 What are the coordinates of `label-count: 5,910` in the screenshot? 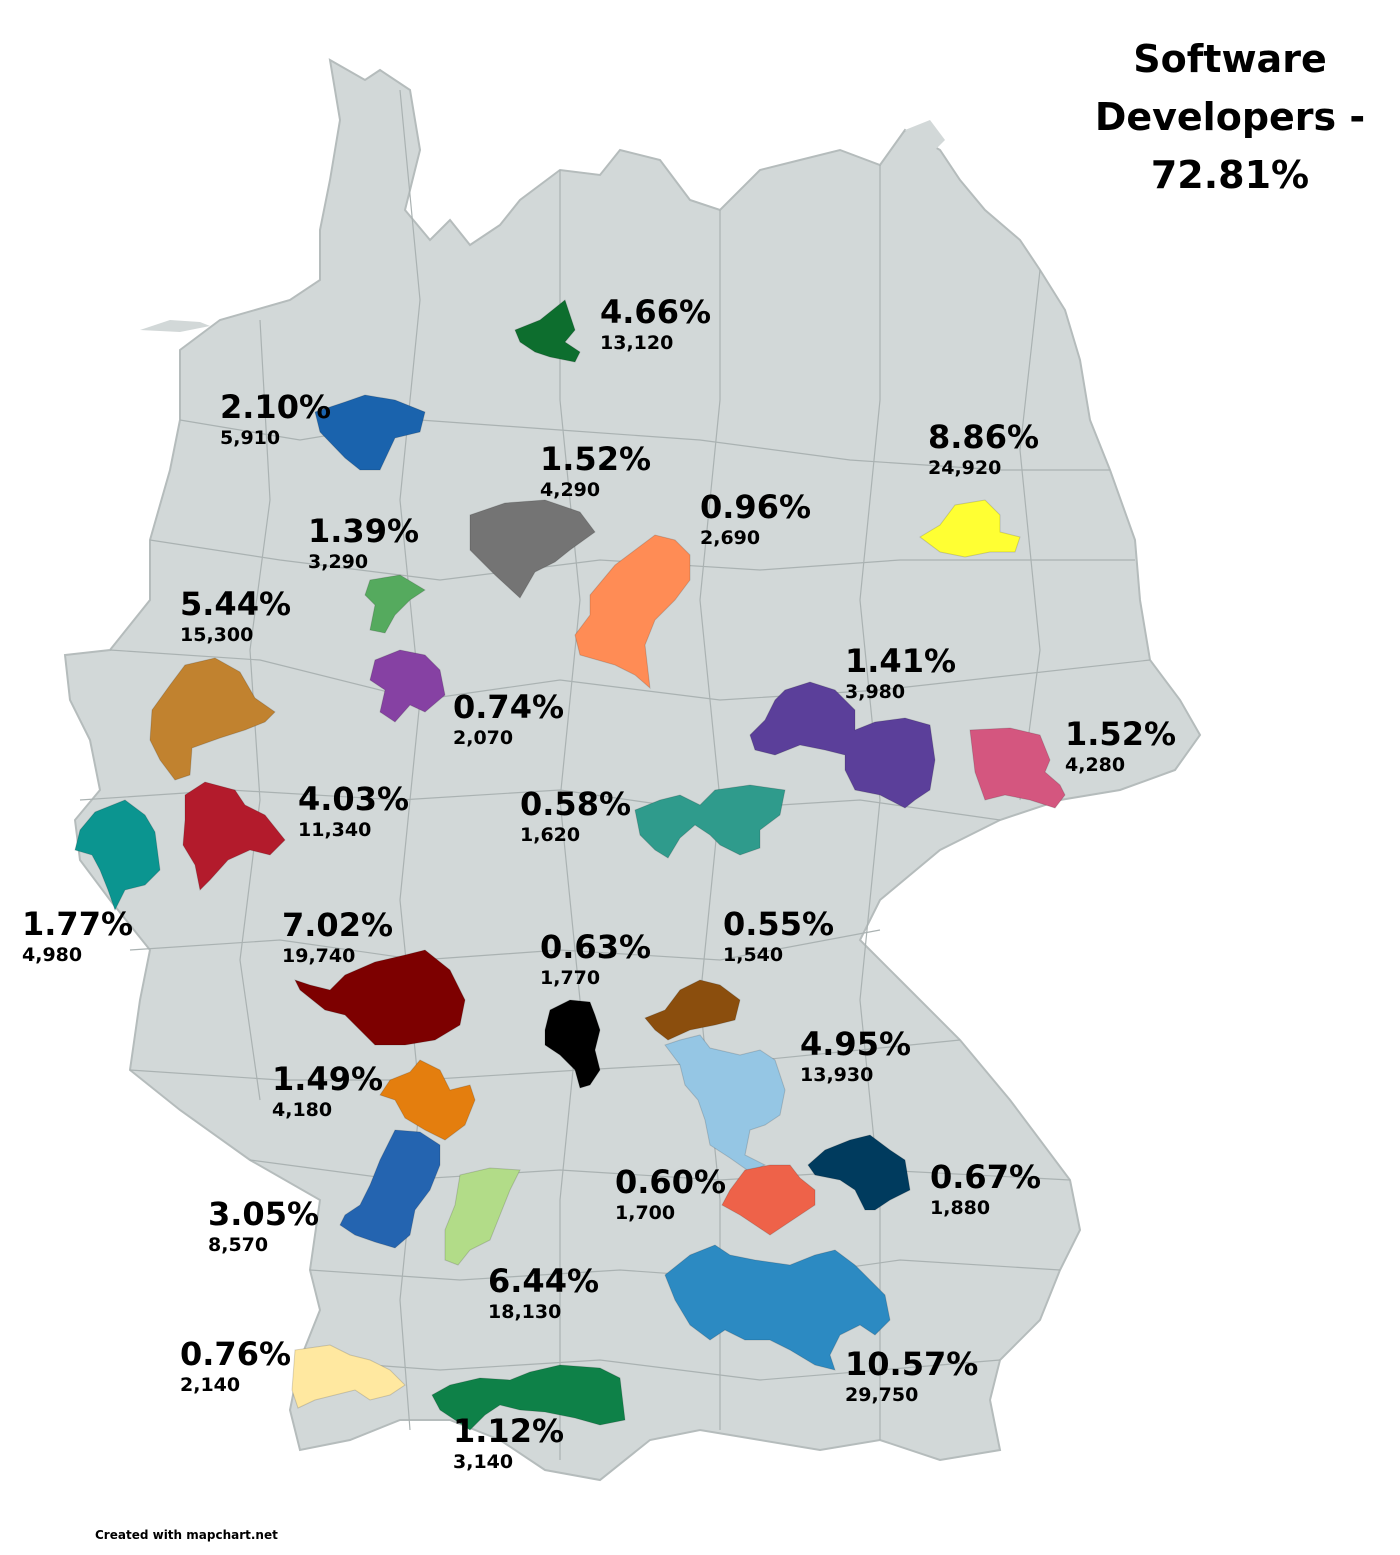 It's located at (250, 438).